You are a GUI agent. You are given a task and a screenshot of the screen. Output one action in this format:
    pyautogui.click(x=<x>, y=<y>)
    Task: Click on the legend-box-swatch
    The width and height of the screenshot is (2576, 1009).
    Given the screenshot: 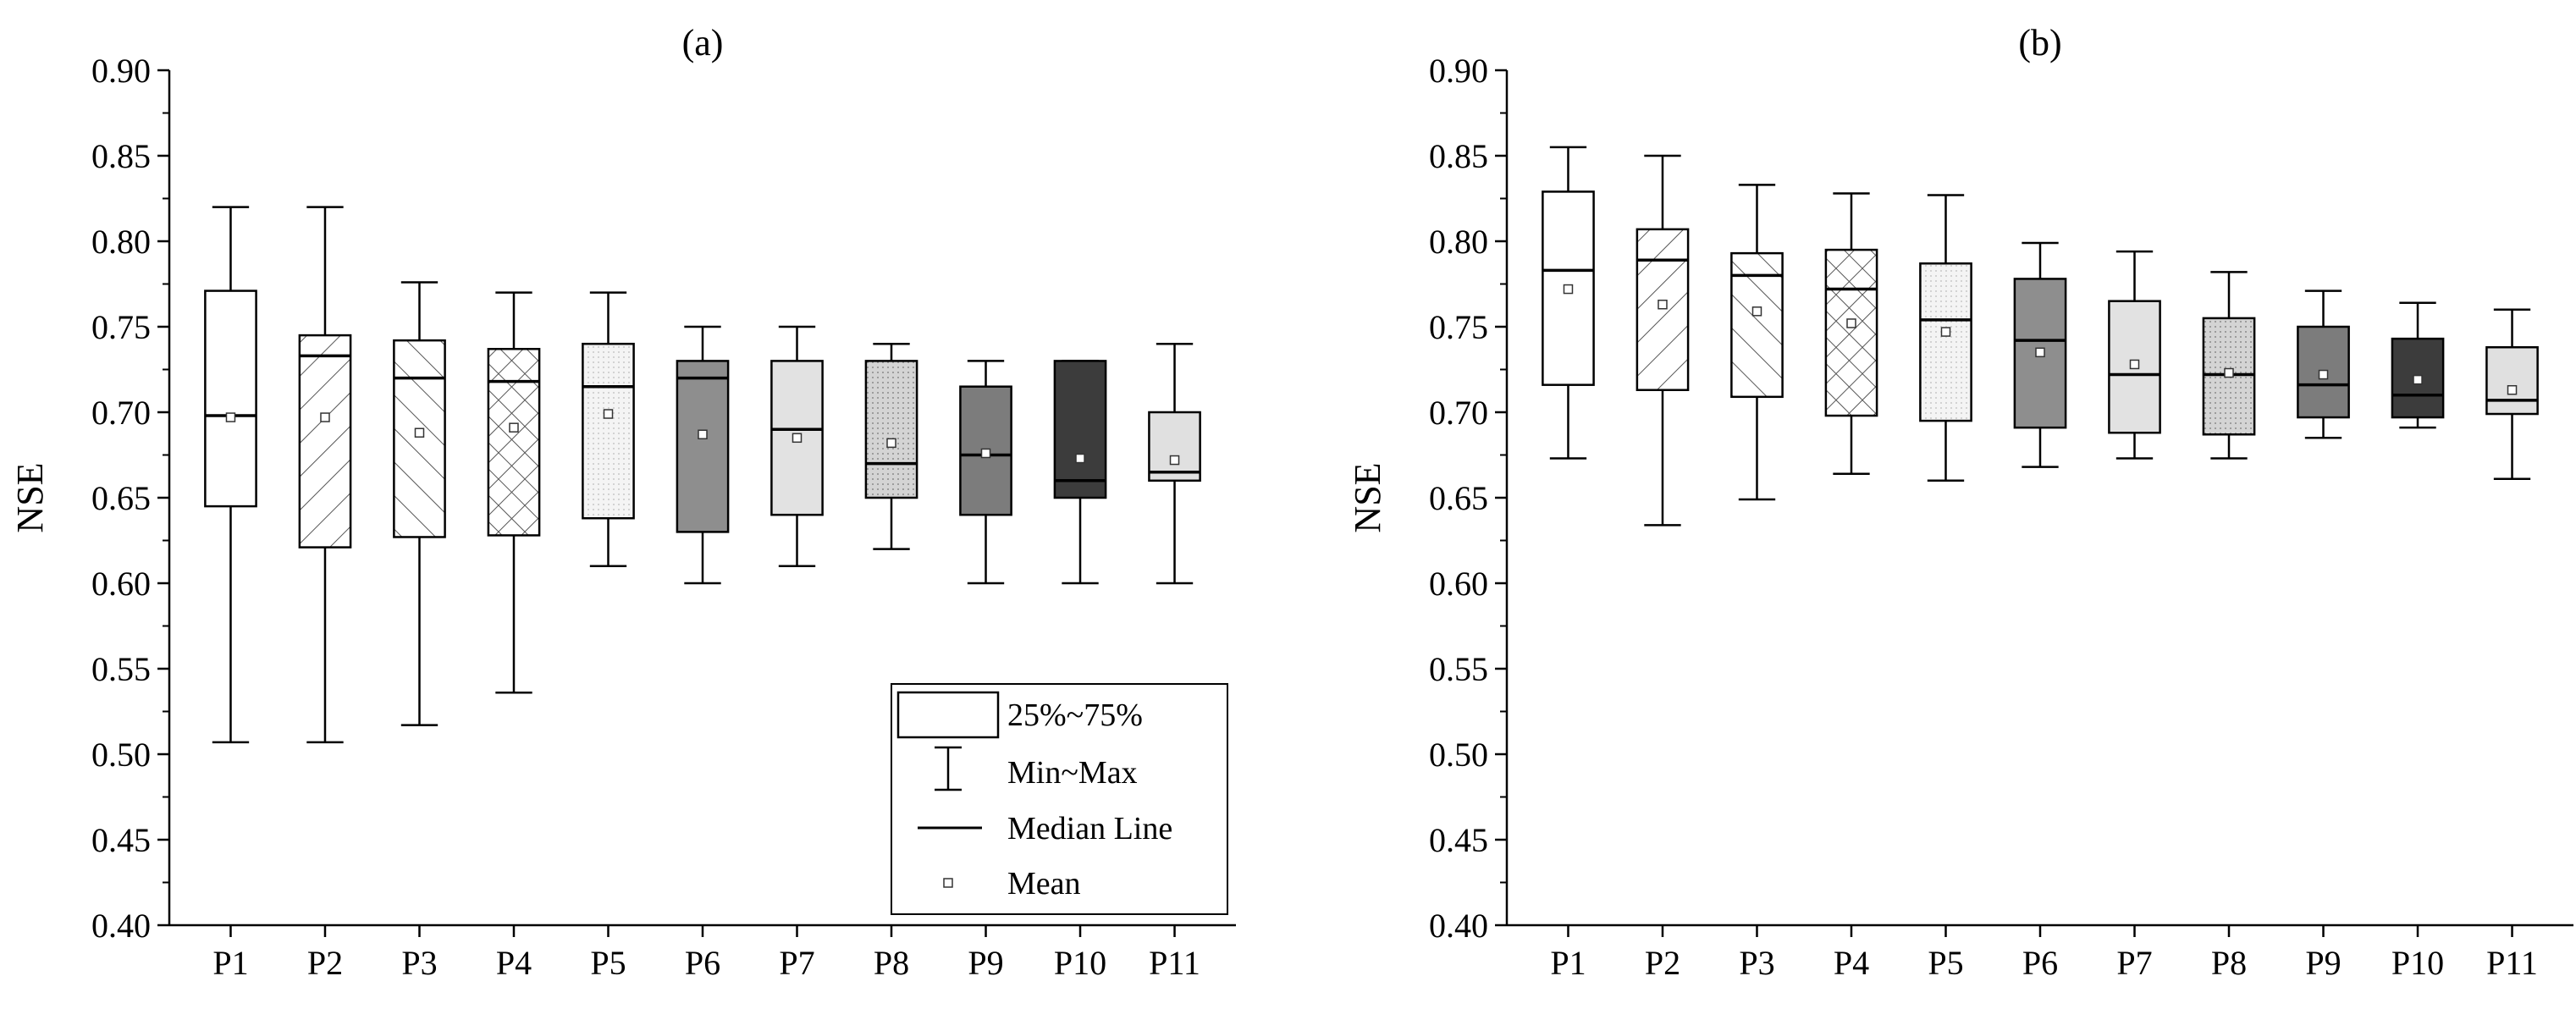 What is the action you would take?
    pyautogui.click(x=948, y=715)
    